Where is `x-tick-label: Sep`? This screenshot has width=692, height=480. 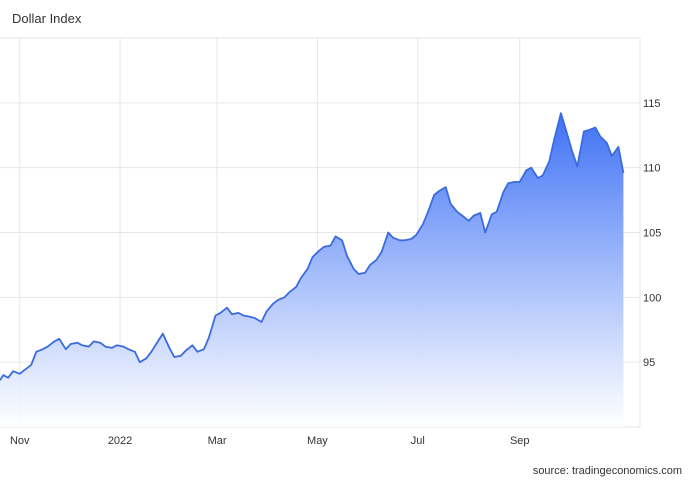 x-tick-label: Sep is located at coordinates (520, 441).